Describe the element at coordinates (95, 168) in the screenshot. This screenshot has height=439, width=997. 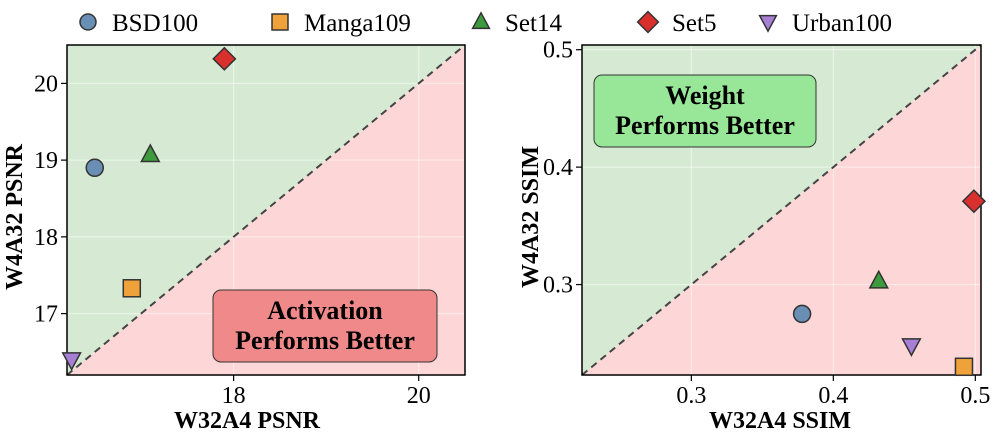
I see `psnr-point-bsd100` at that location.